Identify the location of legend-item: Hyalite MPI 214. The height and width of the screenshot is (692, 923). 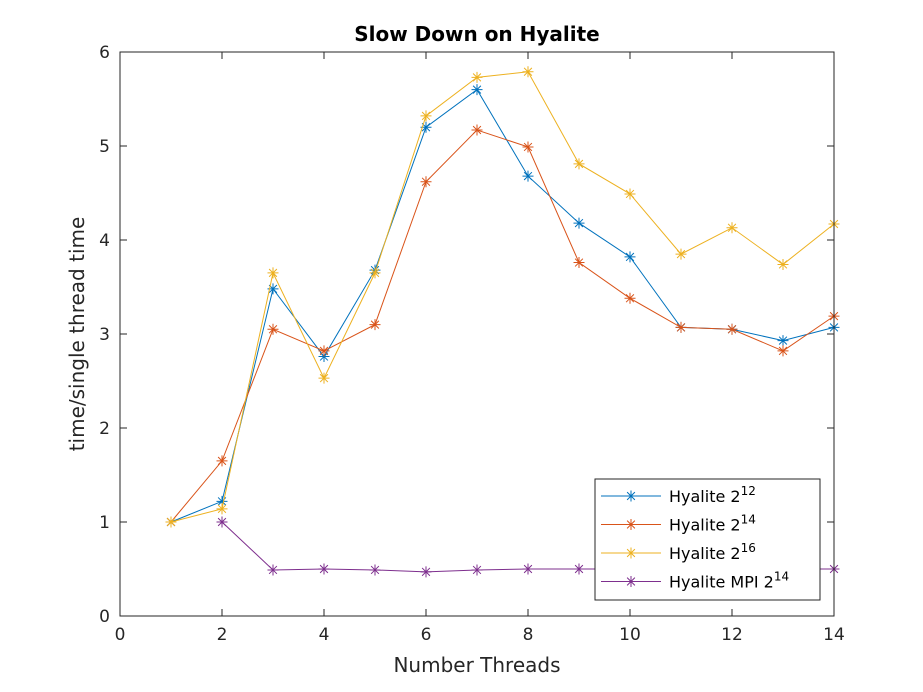
(695, 581).